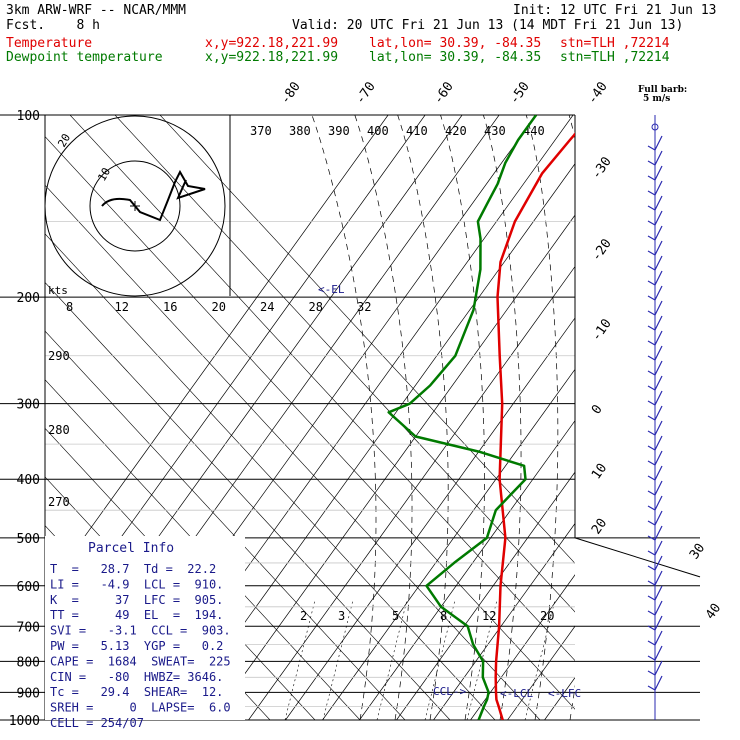  I want to click on parcel-info-row: LI = -4.9 LCL = 910., so click(136, 584).